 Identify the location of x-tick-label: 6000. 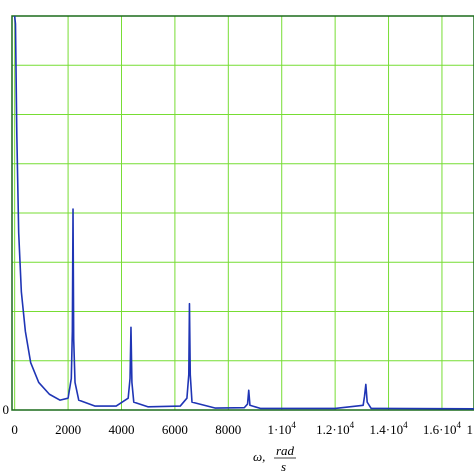
(175, 429).